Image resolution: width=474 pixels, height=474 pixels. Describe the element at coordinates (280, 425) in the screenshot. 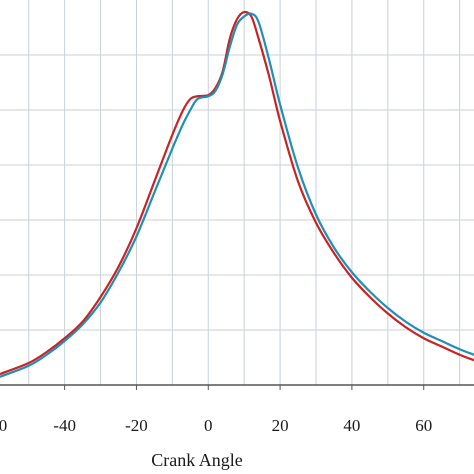

I see `x-tick-label: 20` at that location.